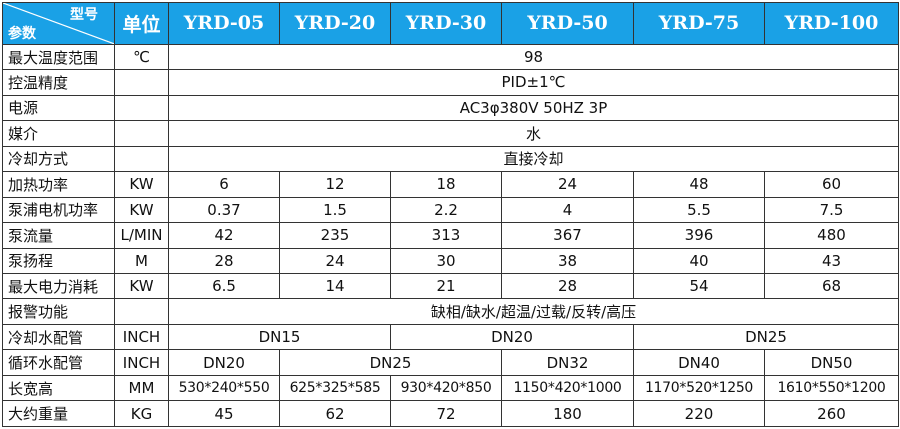 The height and width of the screenshot is (429, 900). What do you see at coordinates (58, 108) in the screenshot?
I see `row-label: 电源` at bounding box center [58, 108].